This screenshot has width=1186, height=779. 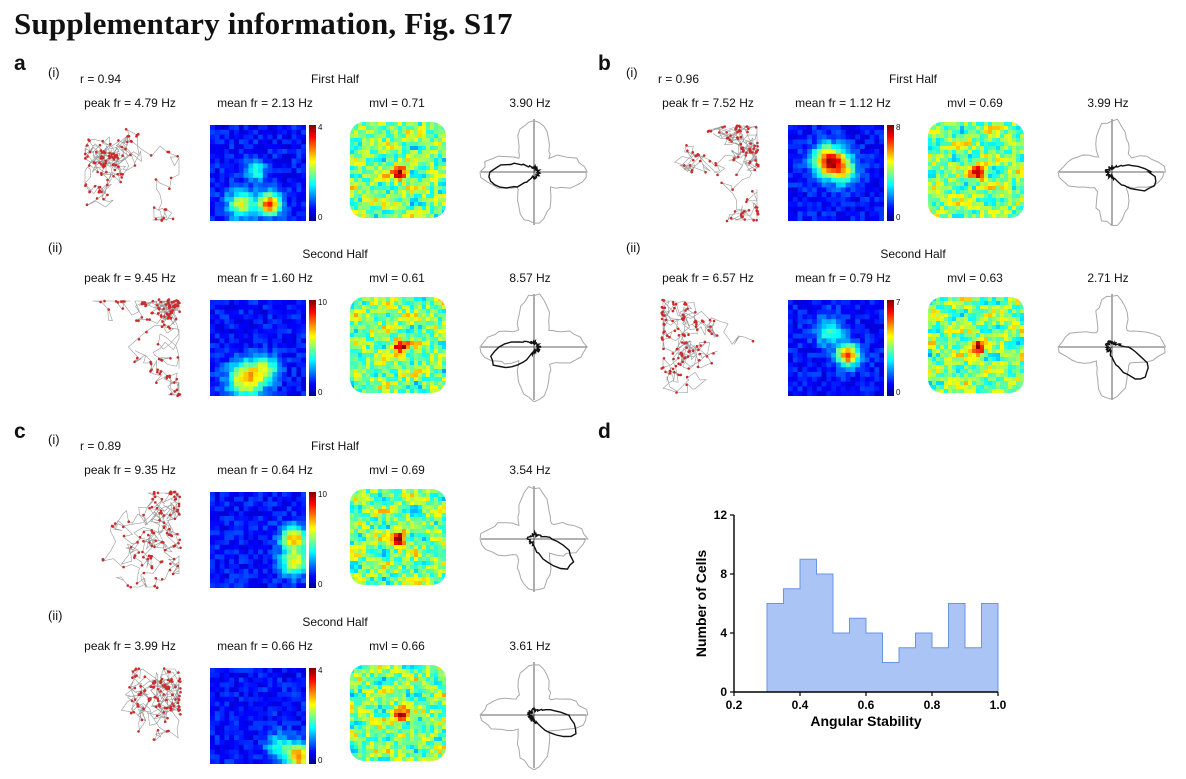 What do you see at coordinates (130, 278) in the screenshot?
I see `peak-firing-rate: peak fr = 9.45 Hz` at bounding box center [130, 278].